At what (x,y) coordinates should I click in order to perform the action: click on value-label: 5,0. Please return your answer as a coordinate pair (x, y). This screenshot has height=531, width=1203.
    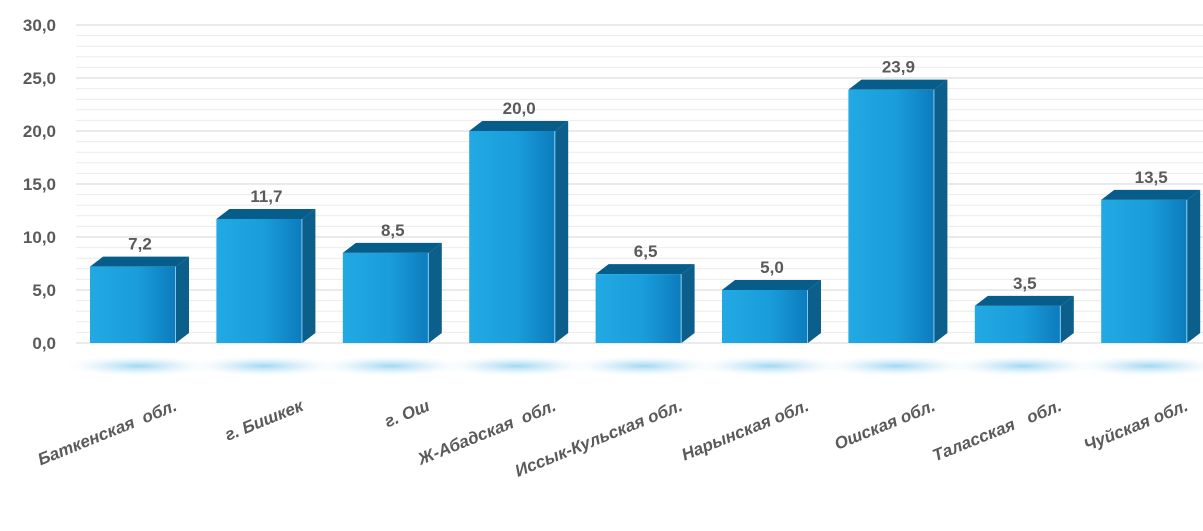
    Looking at the image, I should click on (772, 267).